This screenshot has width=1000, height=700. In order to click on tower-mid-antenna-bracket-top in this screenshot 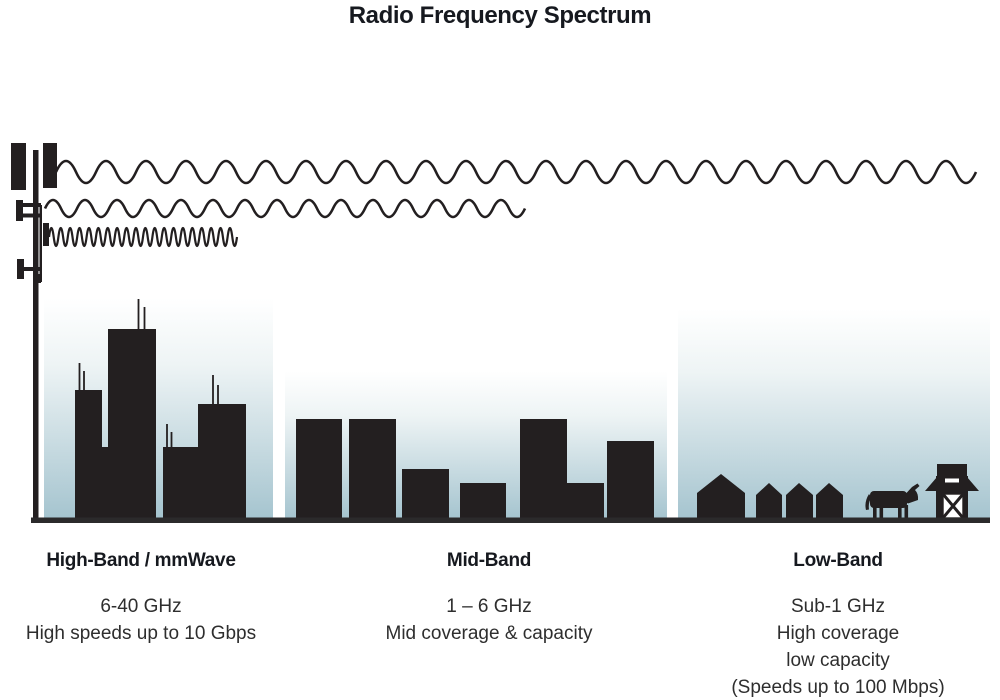, I will do `click(28, 205)`.